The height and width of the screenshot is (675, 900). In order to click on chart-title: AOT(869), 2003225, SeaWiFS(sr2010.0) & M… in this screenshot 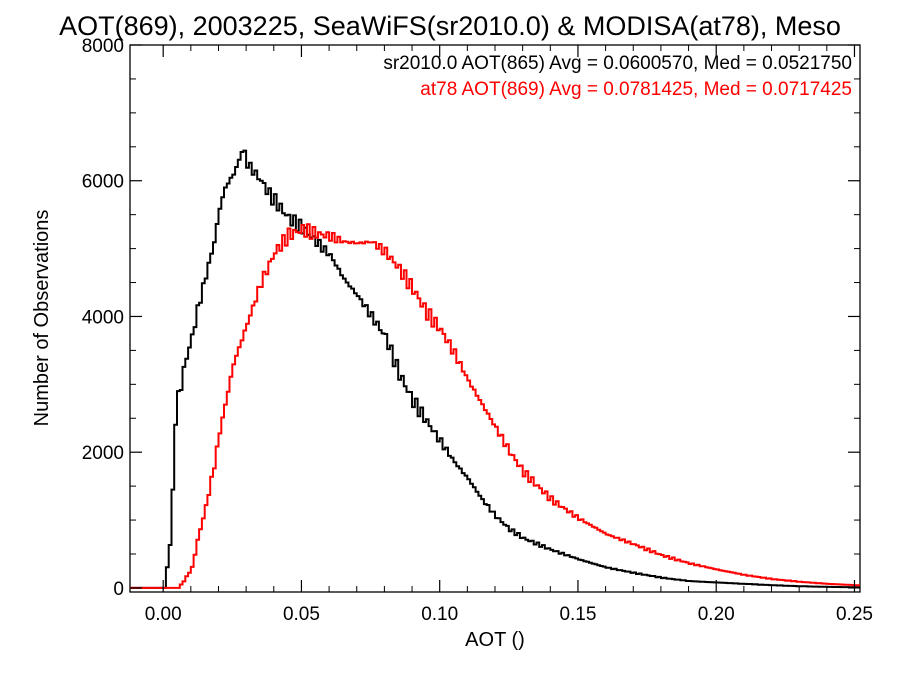, I will do `click(450, 26)`.